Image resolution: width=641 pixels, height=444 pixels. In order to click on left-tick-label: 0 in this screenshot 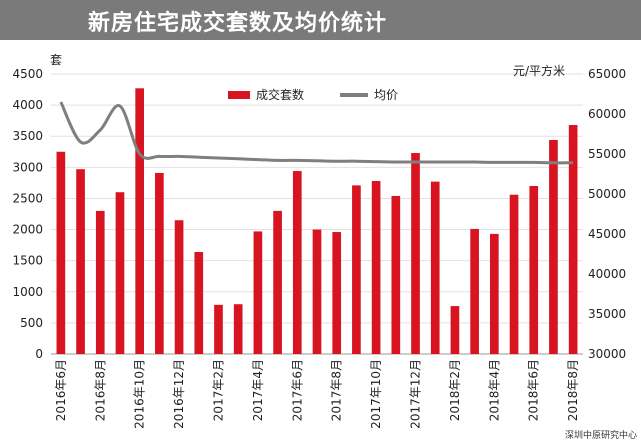, I will do `click(39, 354)`.